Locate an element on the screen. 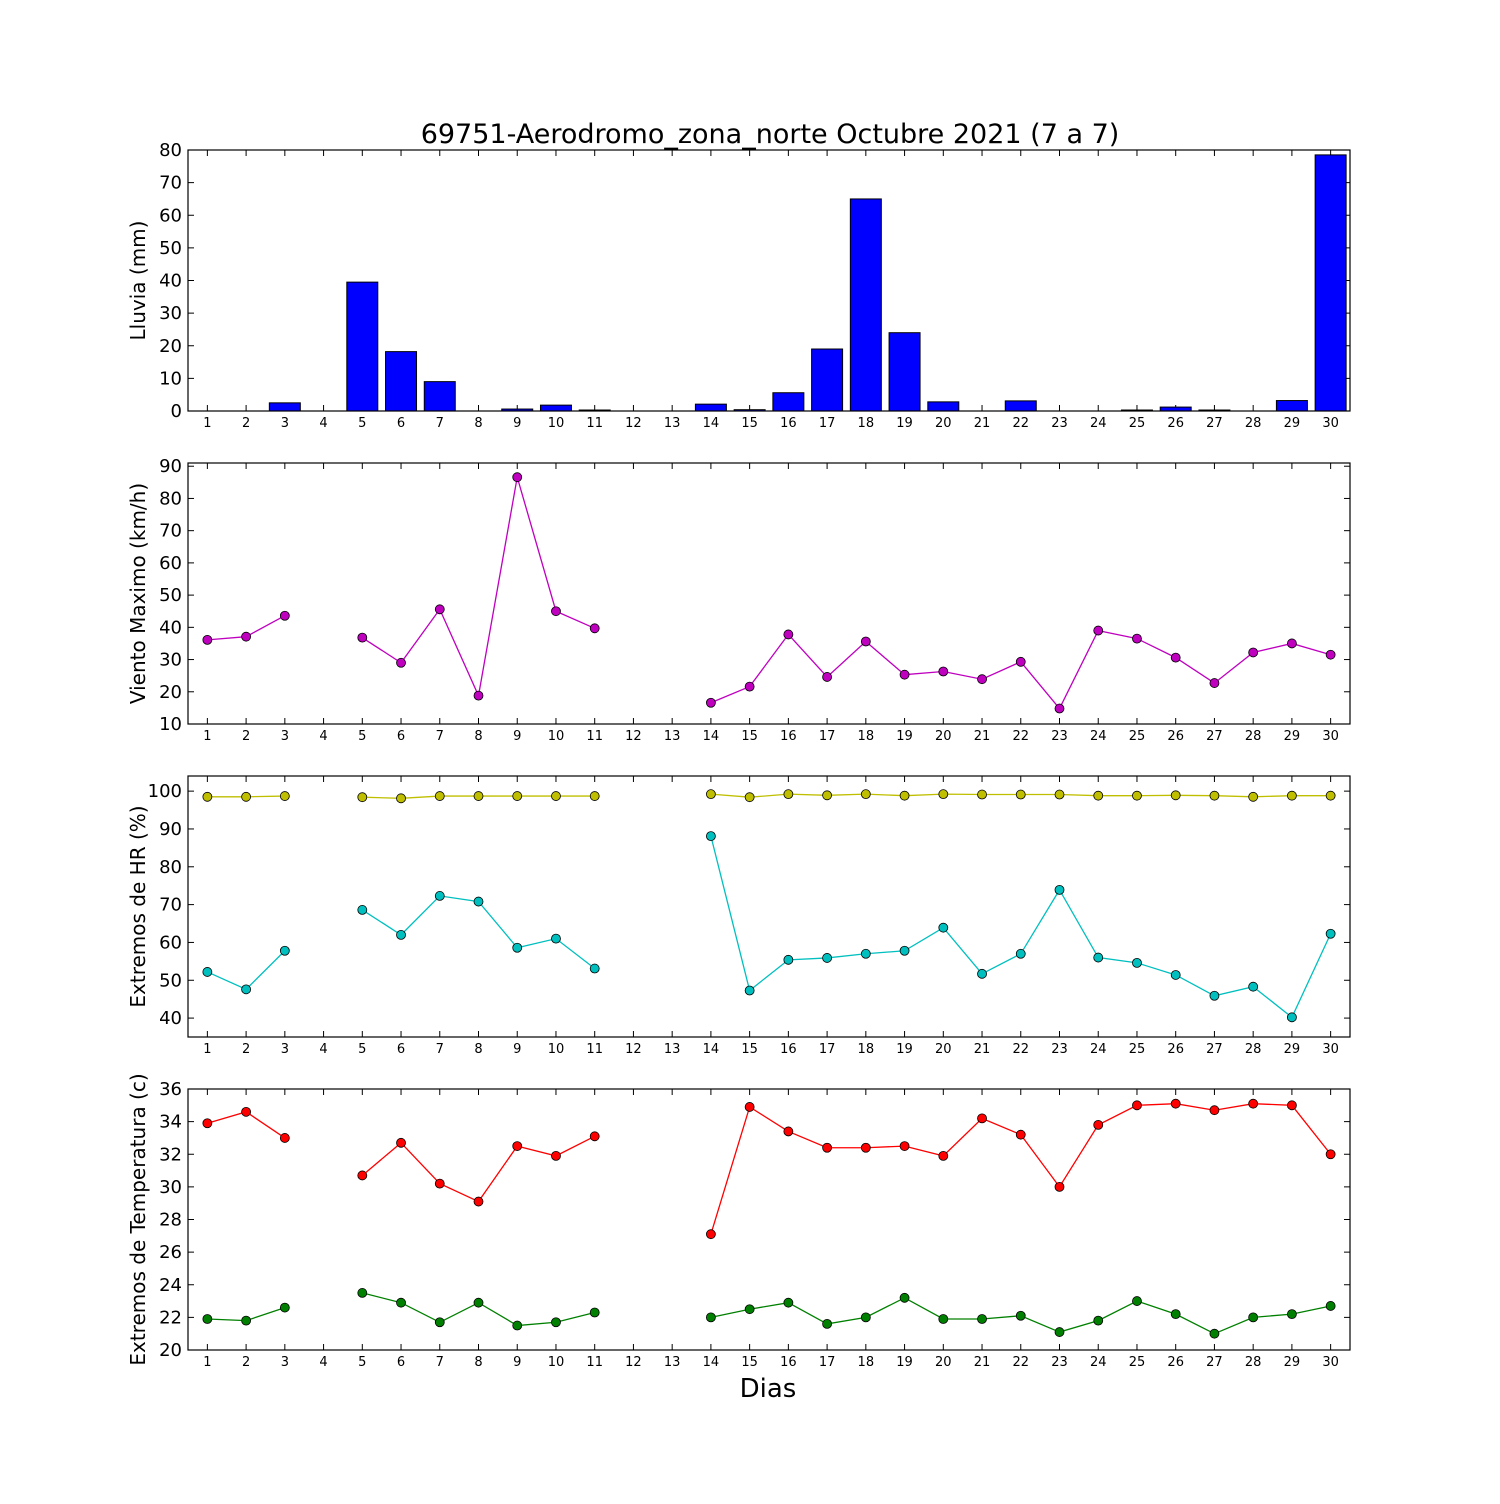  x-tick-label: 2 is located at coordinates (246, 1362).